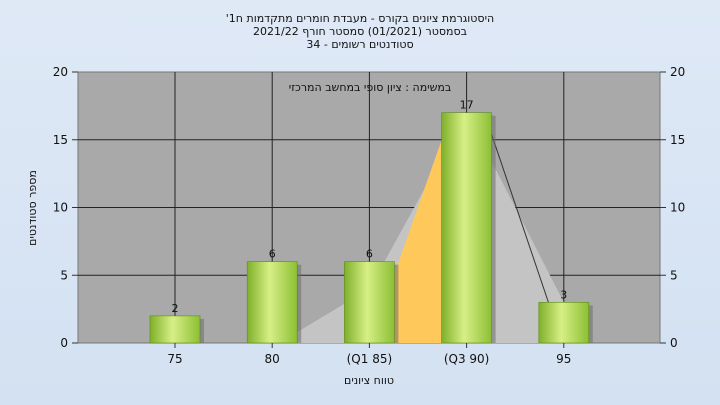  Describe the element at coordinates (518, 211) in the screenshot. I see `trend-line` at that location.